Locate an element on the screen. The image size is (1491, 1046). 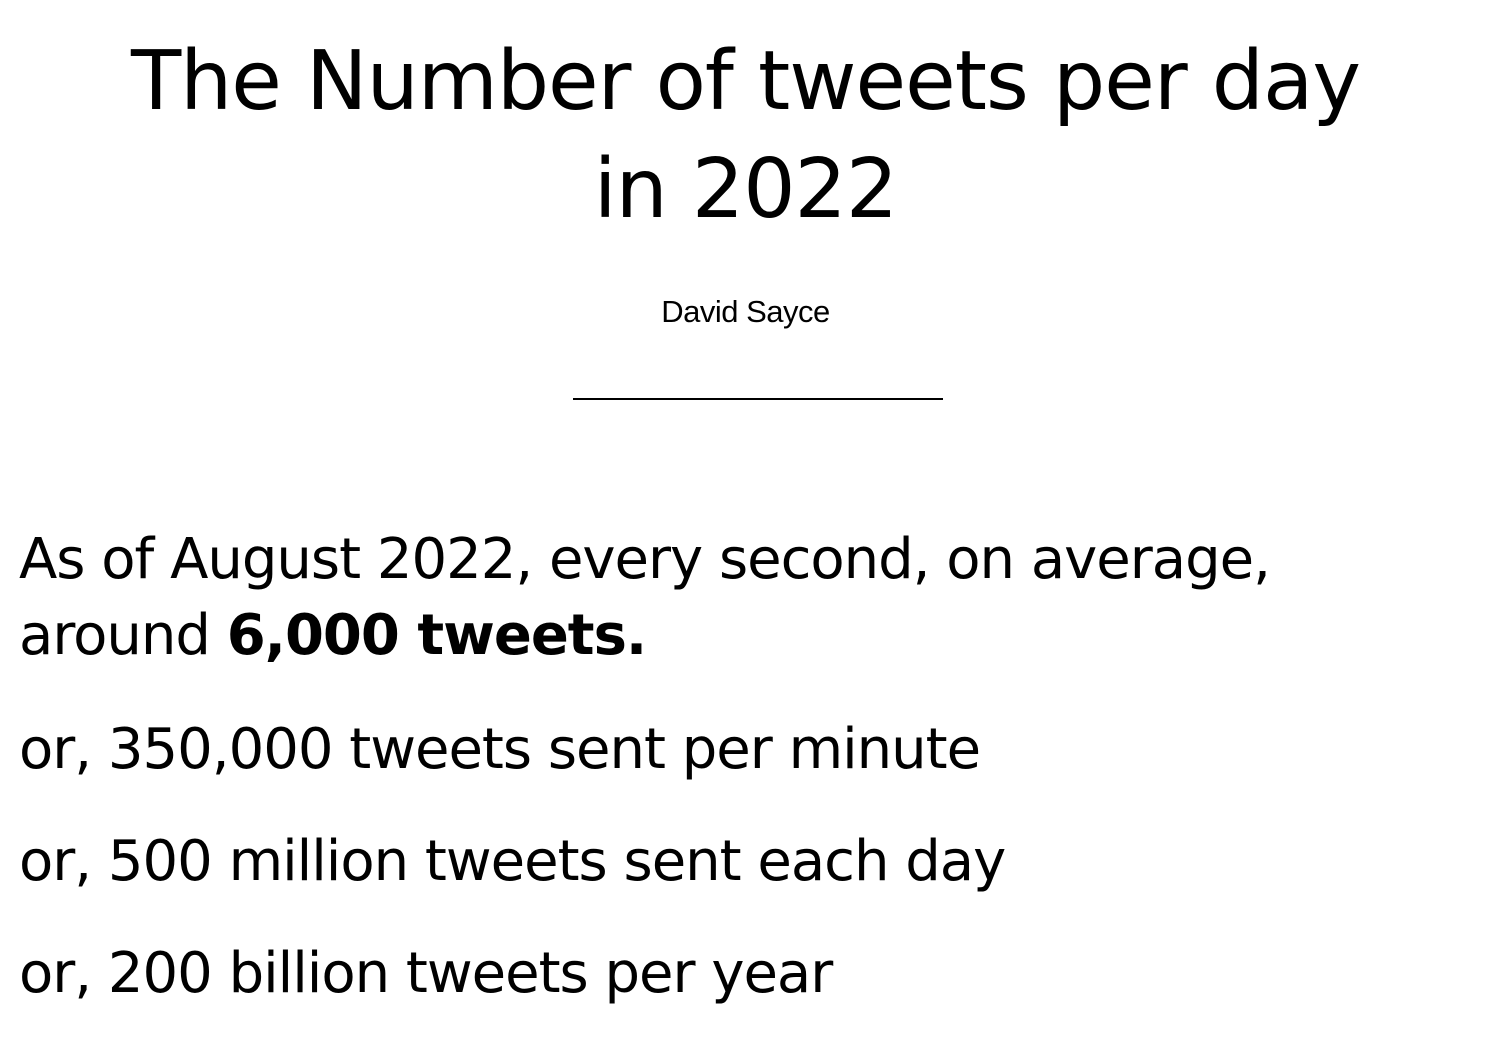
divider is located at coordinates (758, 399).